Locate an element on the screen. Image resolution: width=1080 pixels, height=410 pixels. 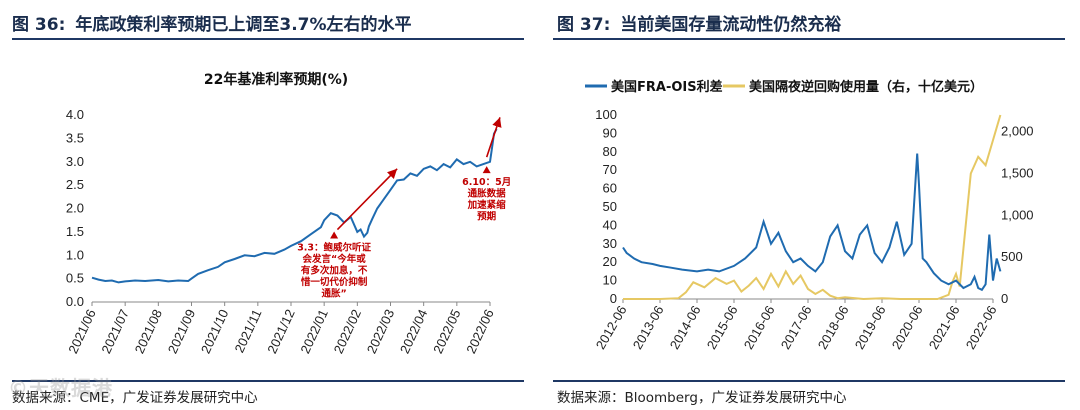
right-bottom-rule is located at coordinates (809, 381).